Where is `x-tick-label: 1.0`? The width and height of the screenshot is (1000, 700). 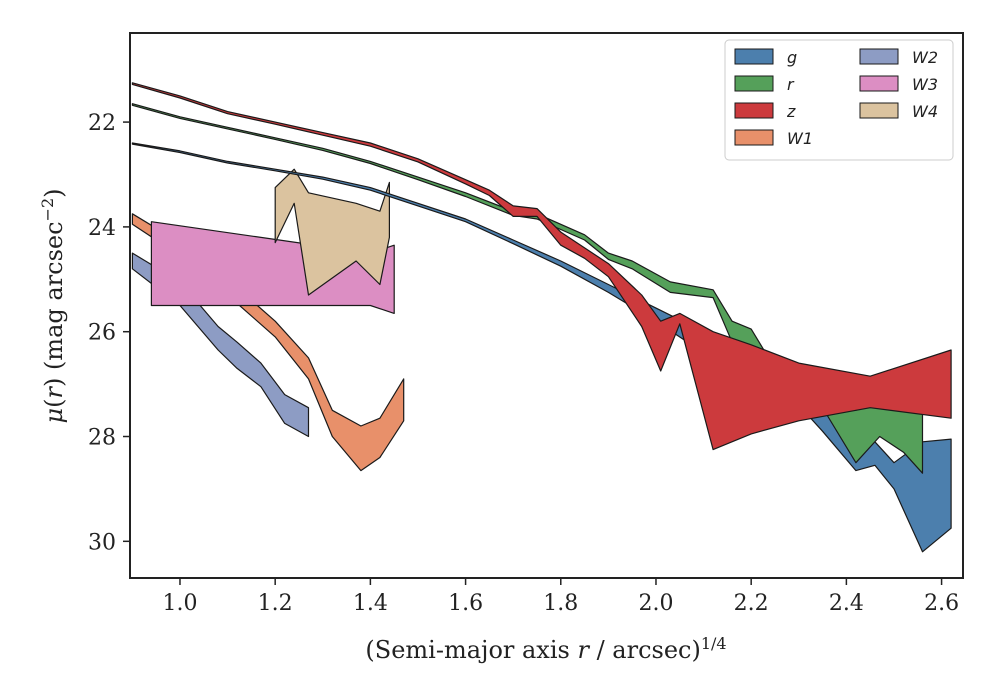 x-tick-label: 1.0 is located at coordinates (179, 603).